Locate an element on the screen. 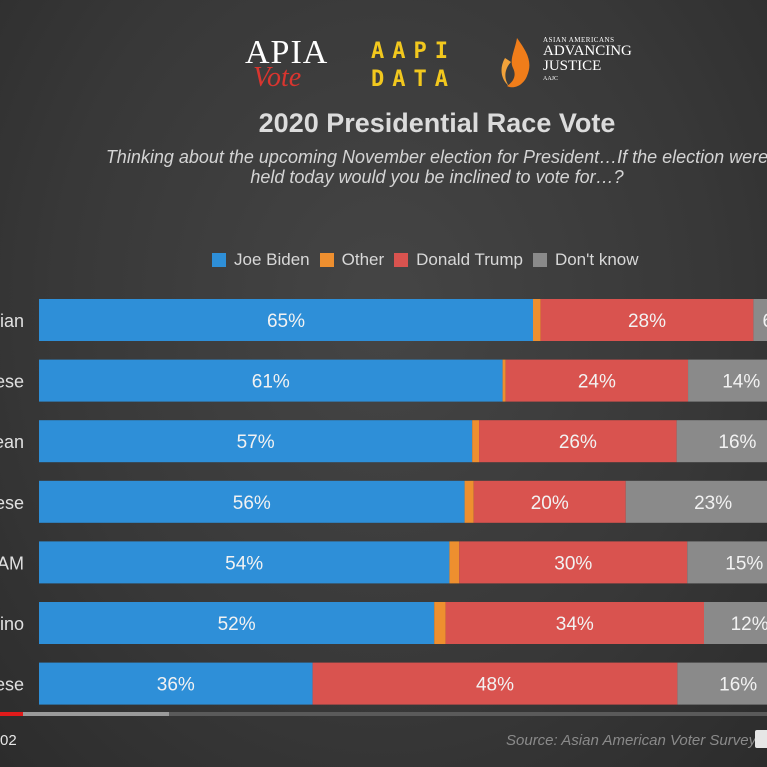  data-label-trump: 26% is located at coordinates (578, 442).